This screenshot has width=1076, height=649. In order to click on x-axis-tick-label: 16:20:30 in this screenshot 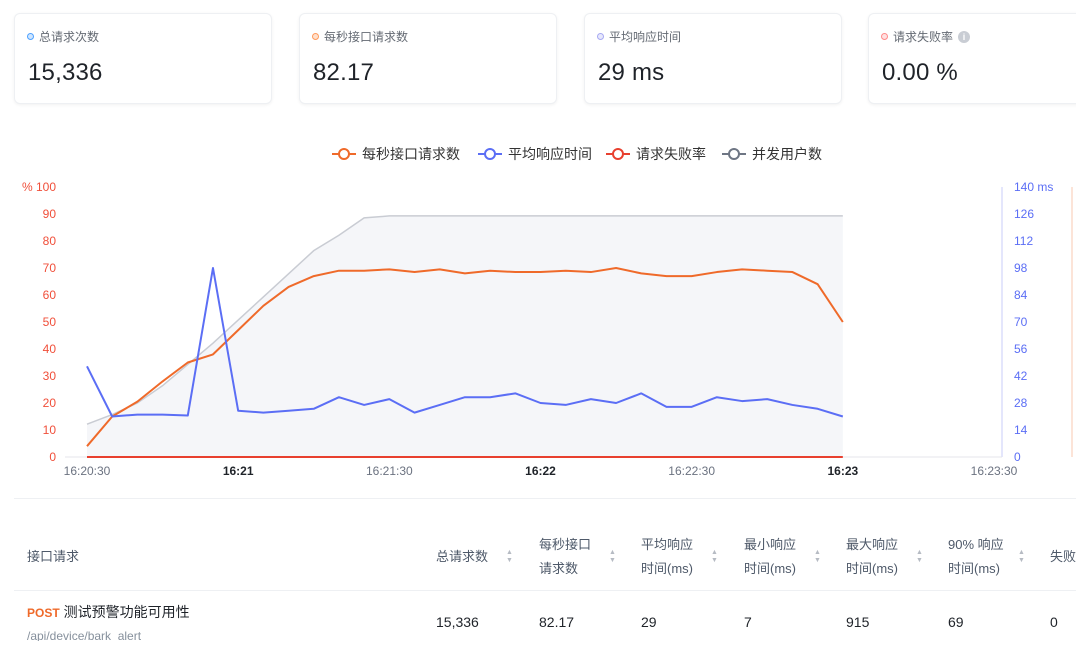, I will do `click(87, 471)`.